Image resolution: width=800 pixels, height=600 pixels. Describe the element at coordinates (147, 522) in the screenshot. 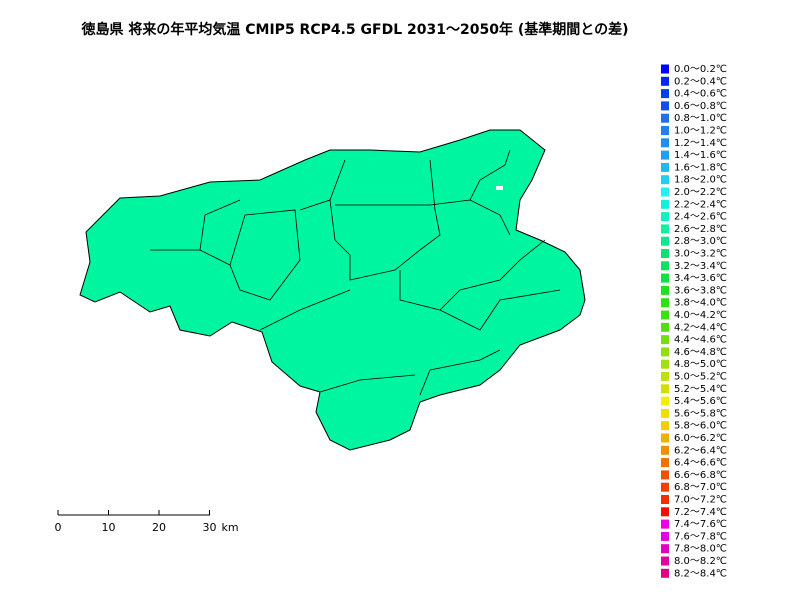

I see `scale-bar: 0 10 20 30 km` at that location.